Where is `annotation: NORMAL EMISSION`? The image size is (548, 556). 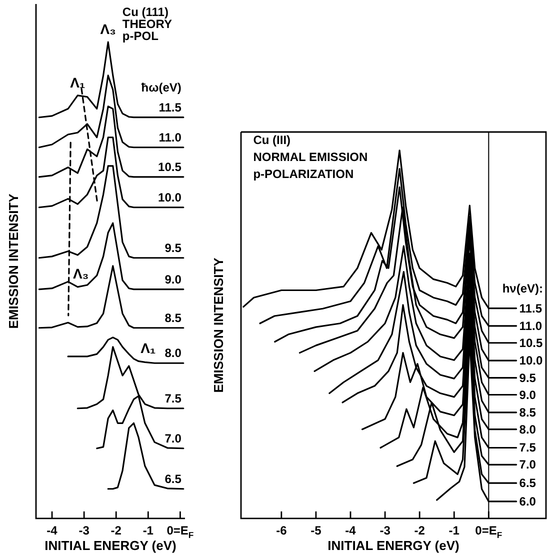 annotation: NORMAL EMISSION is located at coordinates (310, 157).